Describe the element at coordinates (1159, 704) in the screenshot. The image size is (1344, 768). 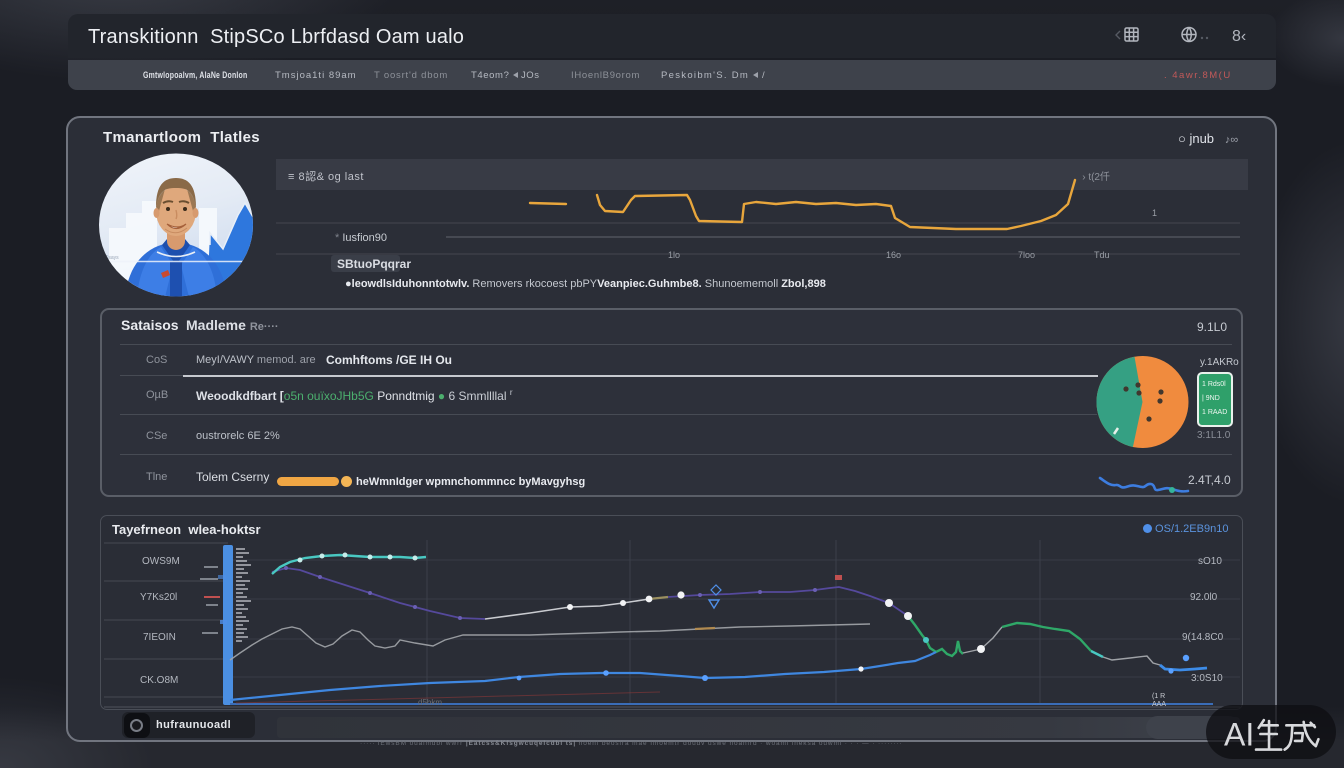
I see `svg-text: AAA` at that location.